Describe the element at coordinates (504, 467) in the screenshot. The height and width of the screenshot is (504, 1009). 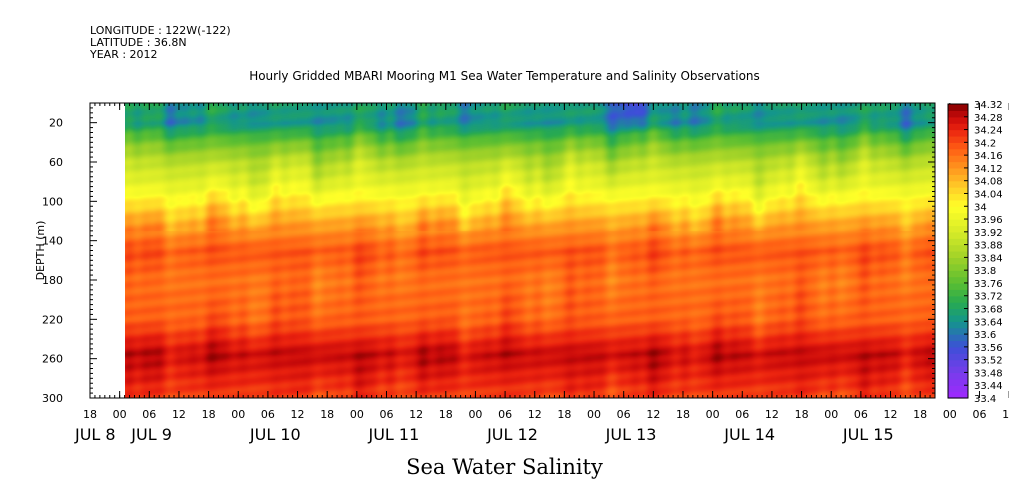
I see `x-axis-title: Sea Water Salinity` at that location.